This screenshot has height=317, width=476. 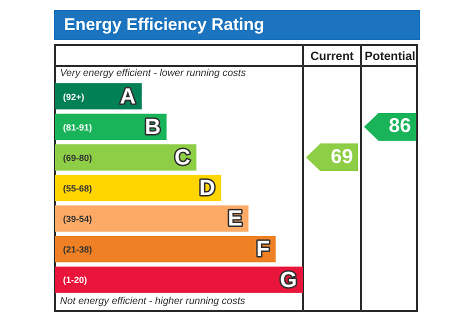 I want to click on category-label: Potential, so click(x=390, y=56).